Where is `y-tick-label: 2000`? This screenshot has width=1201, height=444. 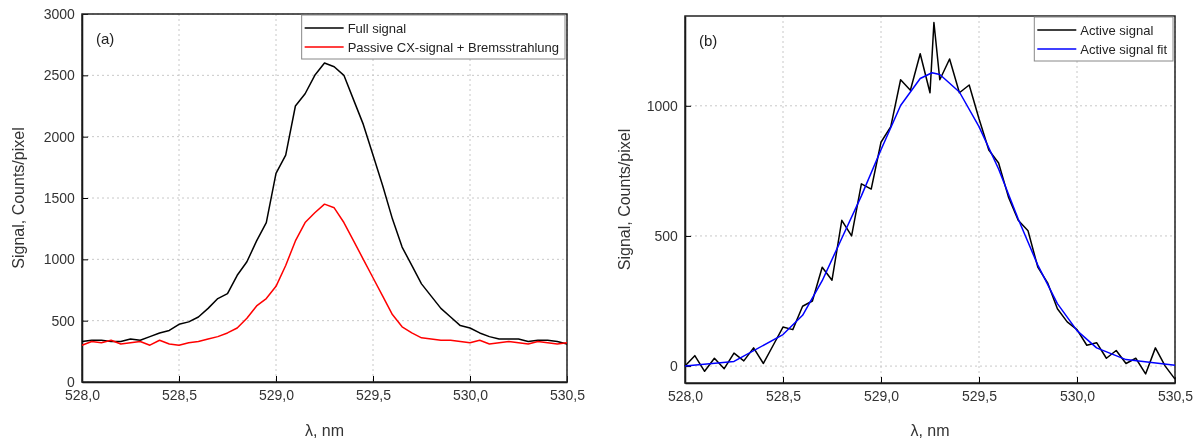
y-tick-label: 2000 is located at coordinates (59, 136).